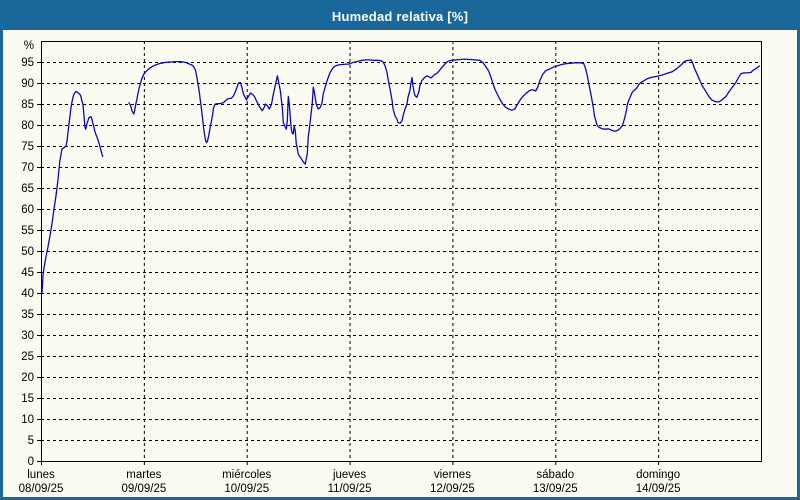 This screenshot has height=500, width=800. Describe the element at coordinates (27, 189) in the screenshot. I see `svg-text: 65` at that location.